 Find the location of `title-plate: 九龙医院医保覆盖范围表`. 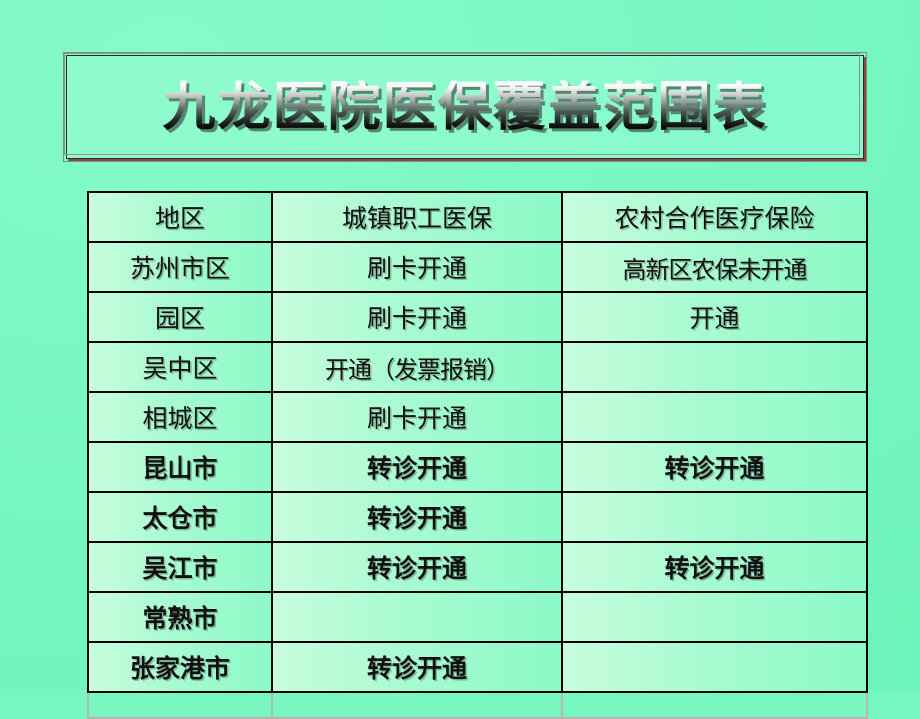

title-plate: 九龙医院医保覆盖范围表 is located at coordinates (465, 107).